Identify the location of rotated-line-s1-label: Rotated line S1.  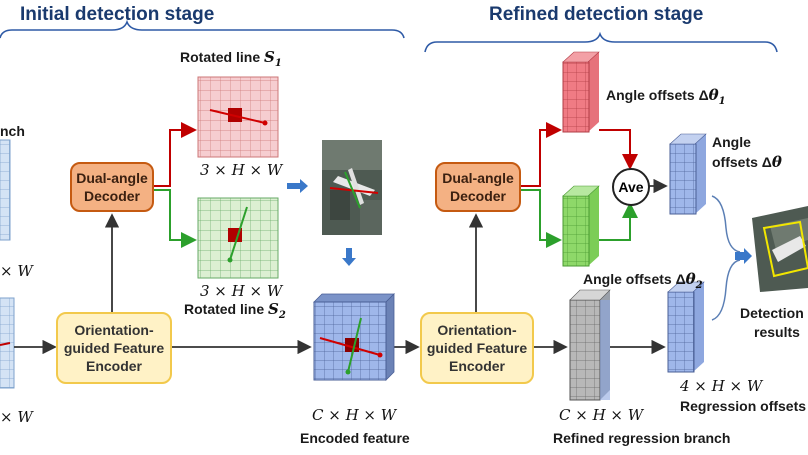
(231, 58).